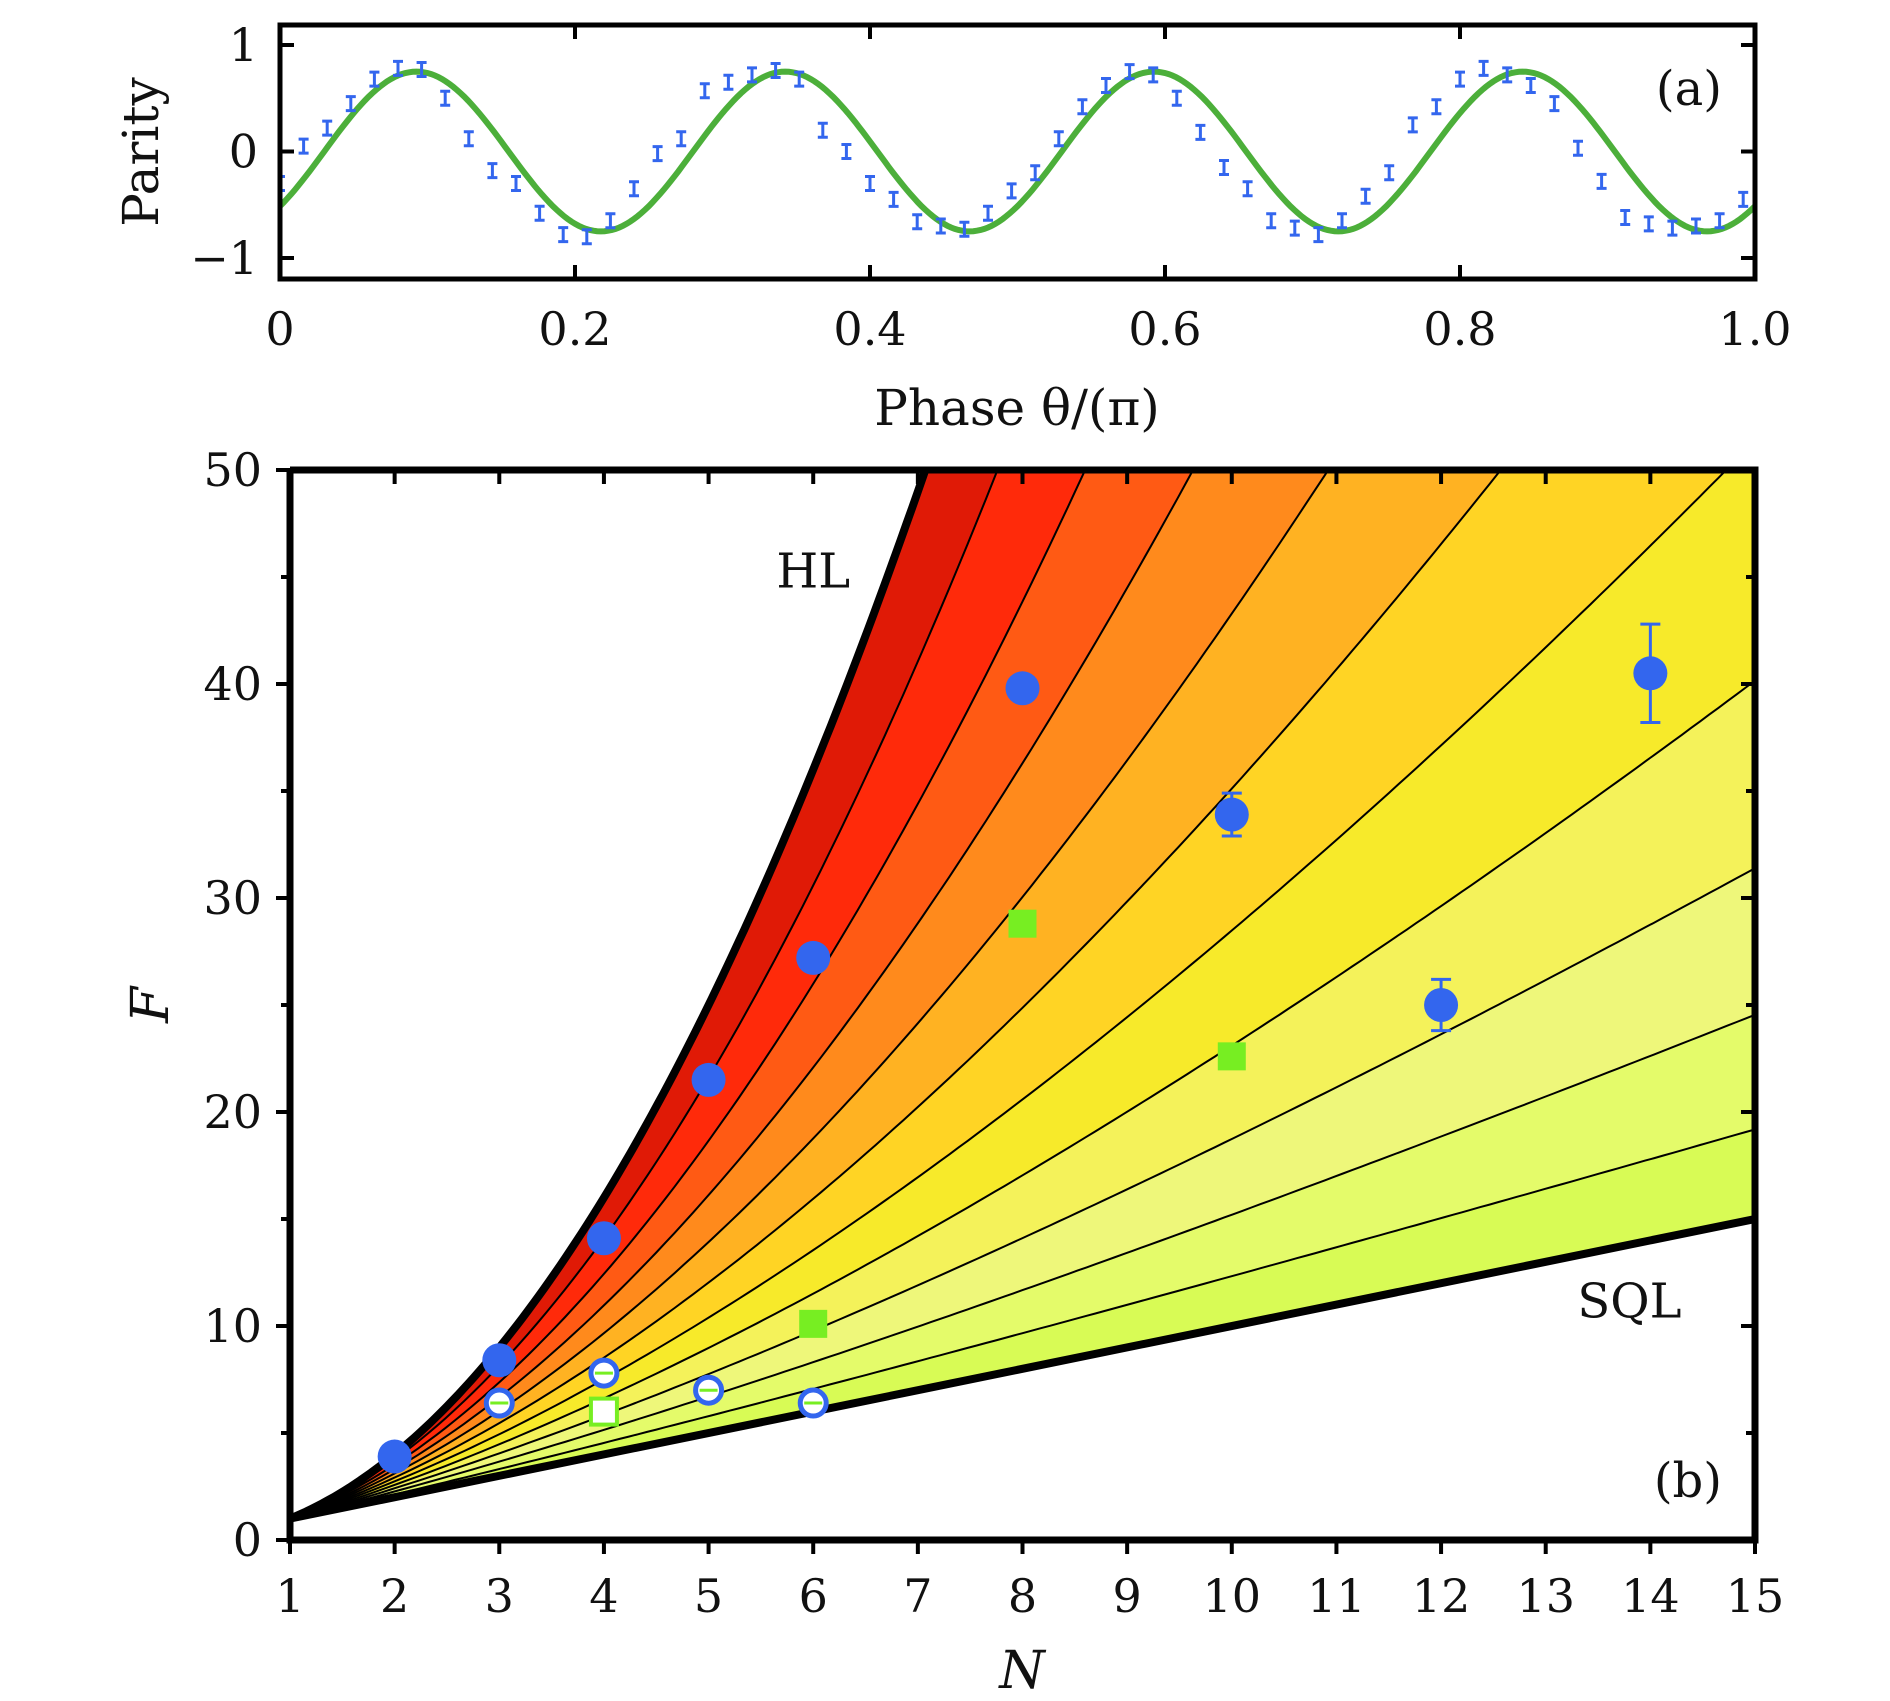 The width and height of the screenshot is (1890, 1701). Describe the element at coordinates (1629, 1301) in the screenshot. I see `sql-label: SQL` at that location.